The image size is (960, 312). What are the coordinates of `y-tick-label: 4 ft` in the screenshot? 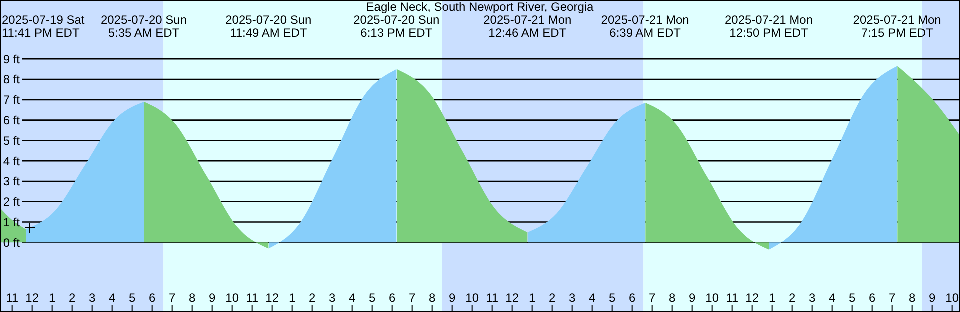 It's located at (12, 161).